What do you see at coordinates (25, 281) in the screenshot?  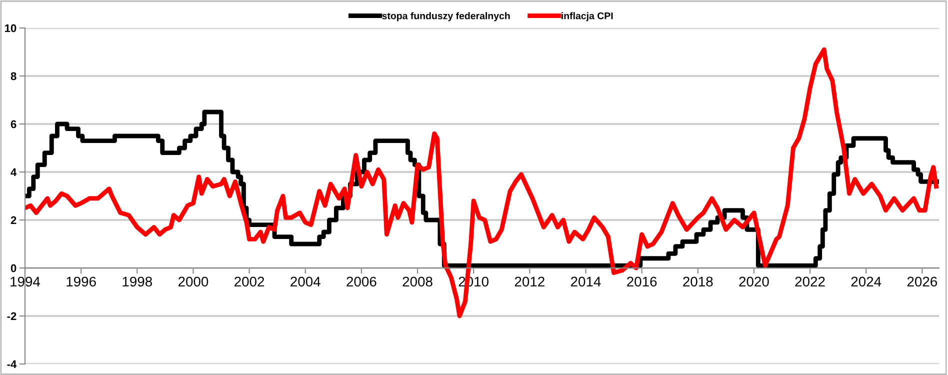 I see `x-tick-label: 1994` at bounding box center [25, 281].